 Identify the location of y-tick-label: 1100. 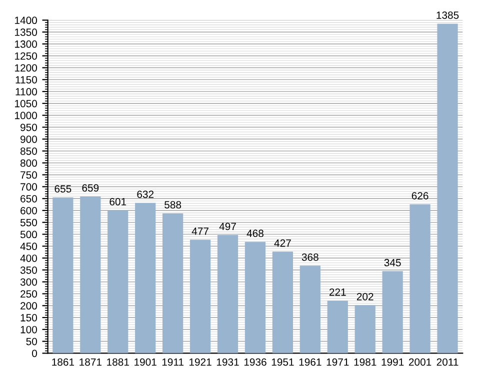
(26, 92).